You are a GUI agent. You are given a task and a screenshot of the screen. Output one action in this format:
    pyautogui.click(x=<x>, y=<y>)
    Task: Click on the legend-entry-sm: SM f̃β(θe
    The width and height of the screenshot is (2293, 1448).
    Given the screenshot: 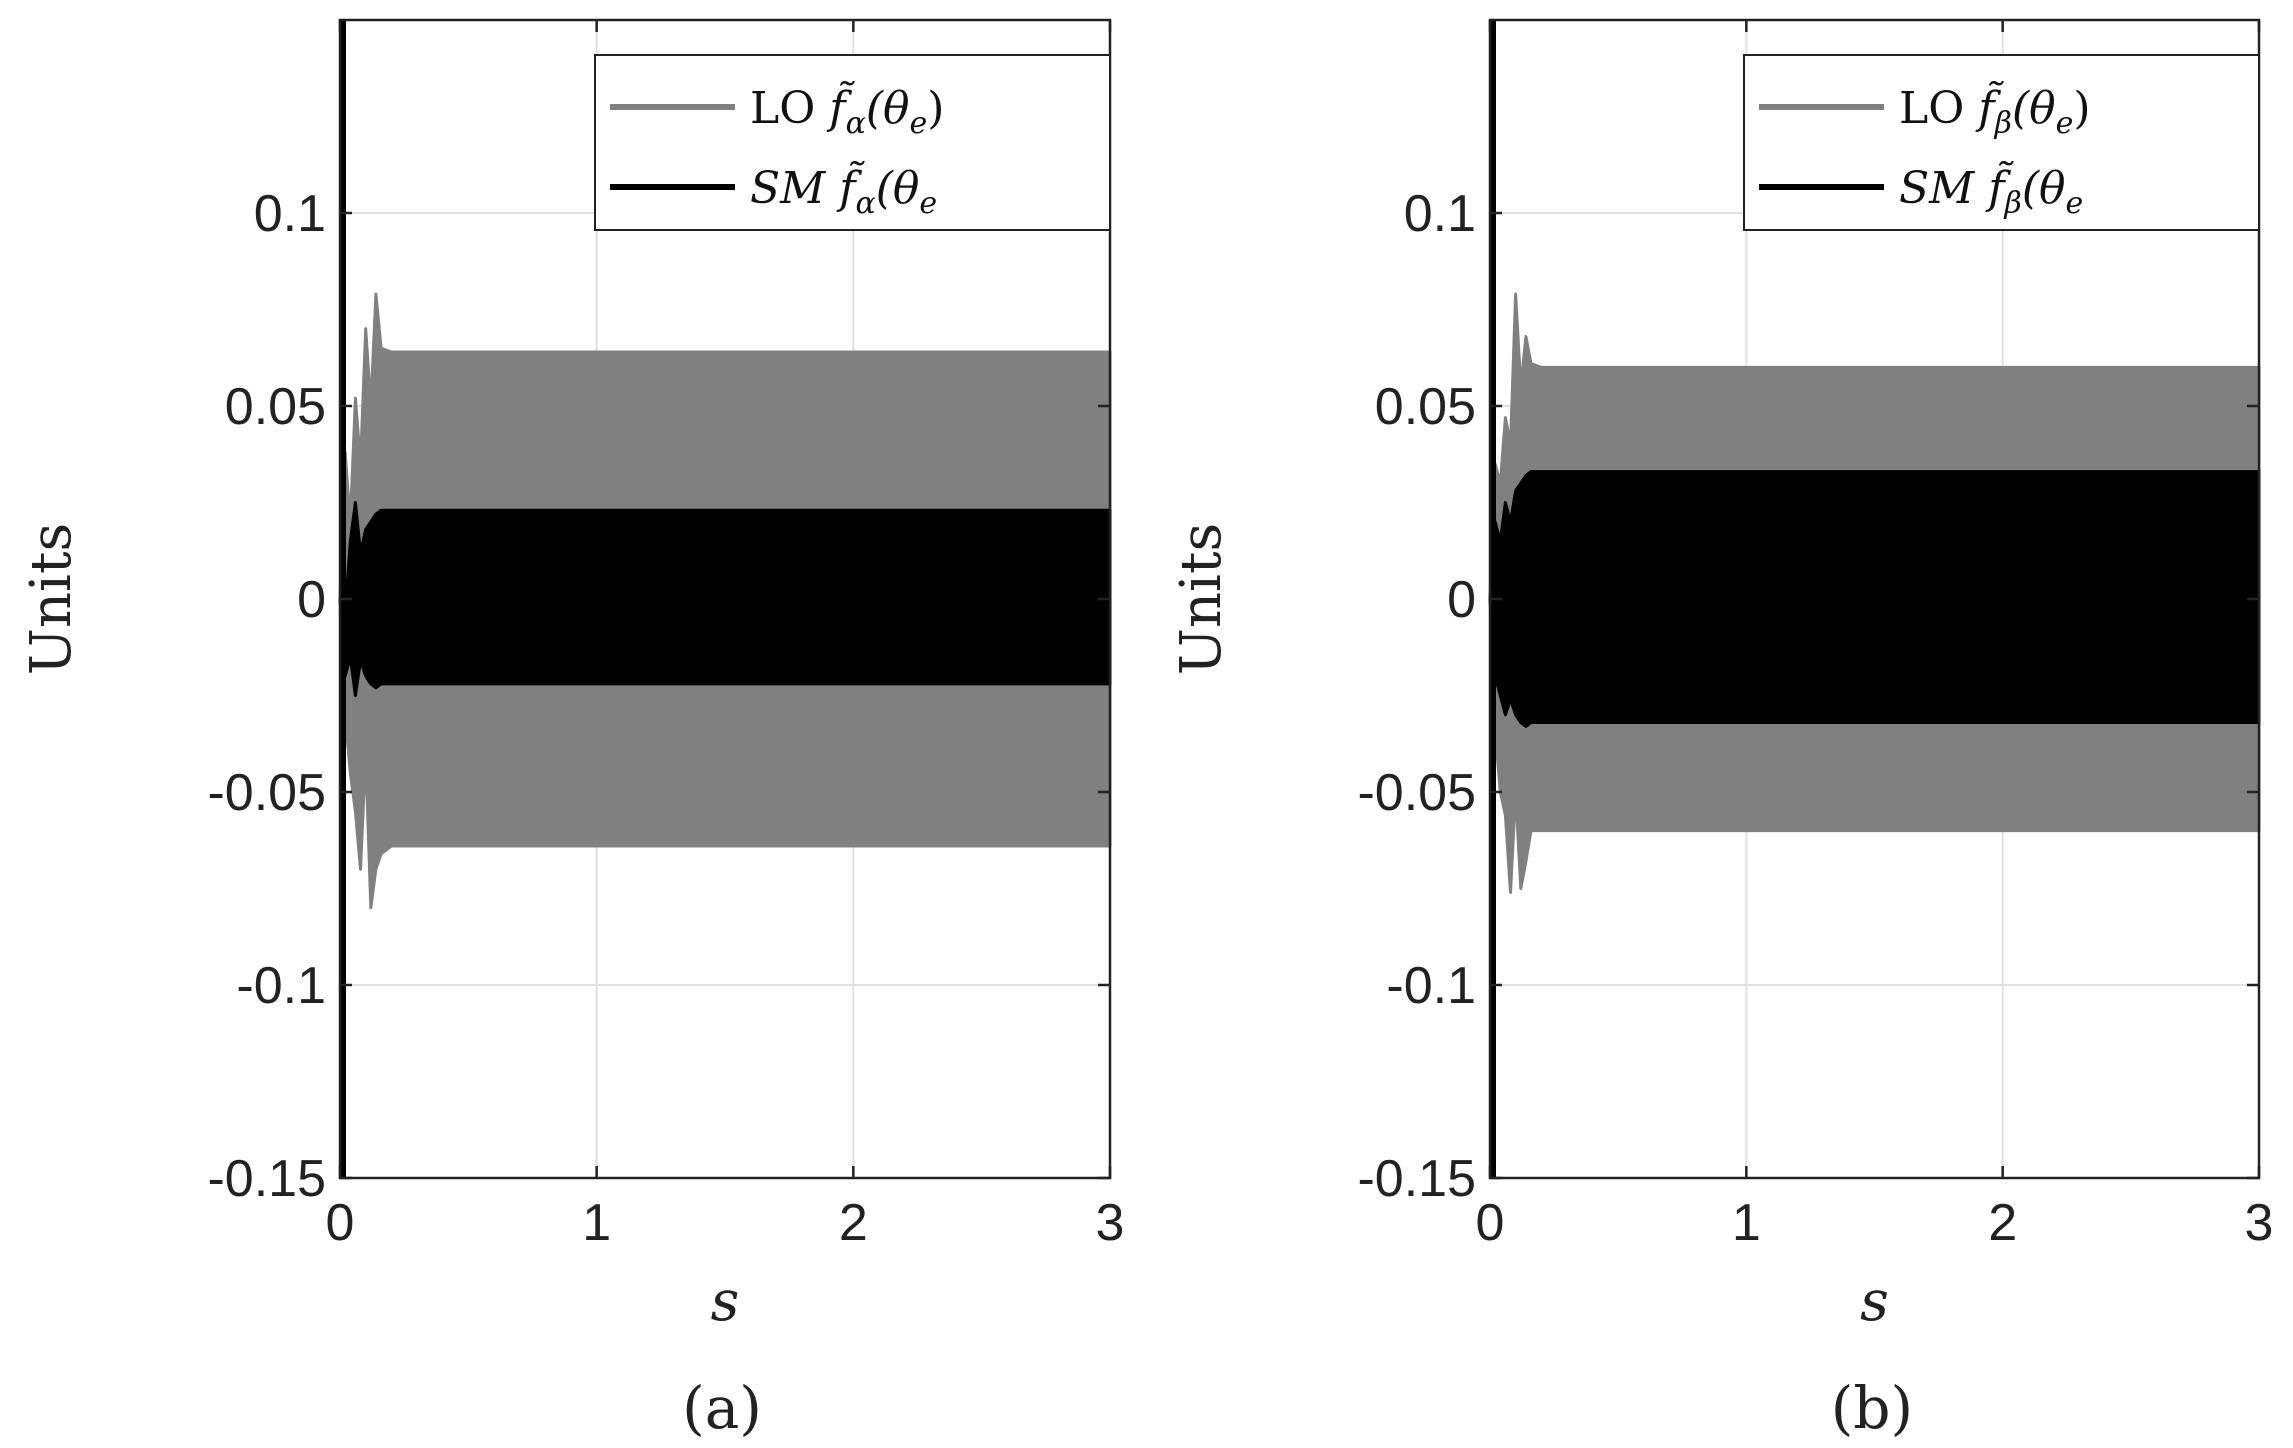 What is the action you would take?
    pyautogui.click(x=1921, y=190)
    